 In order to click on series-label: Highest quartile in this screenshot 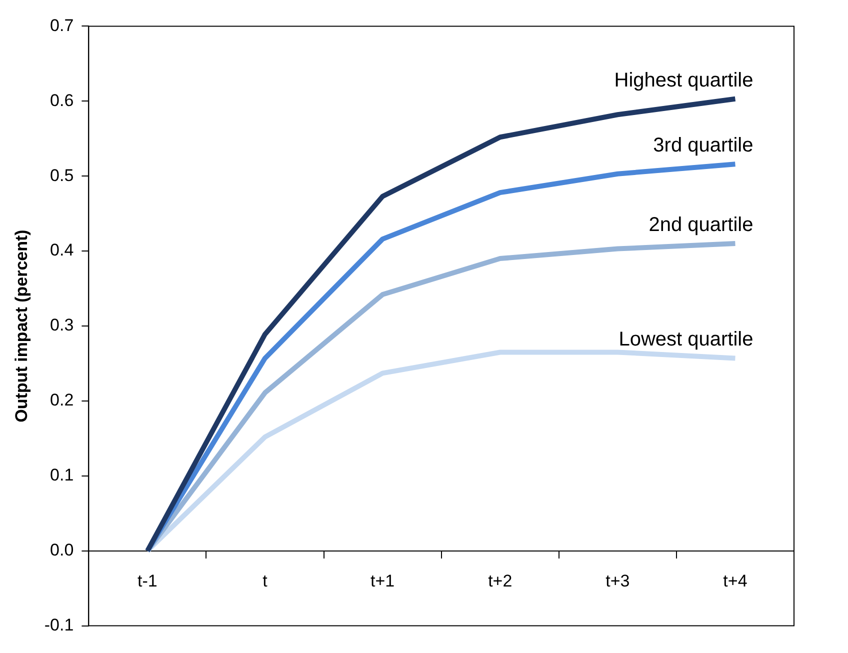, I will do `click(684, 80)`.